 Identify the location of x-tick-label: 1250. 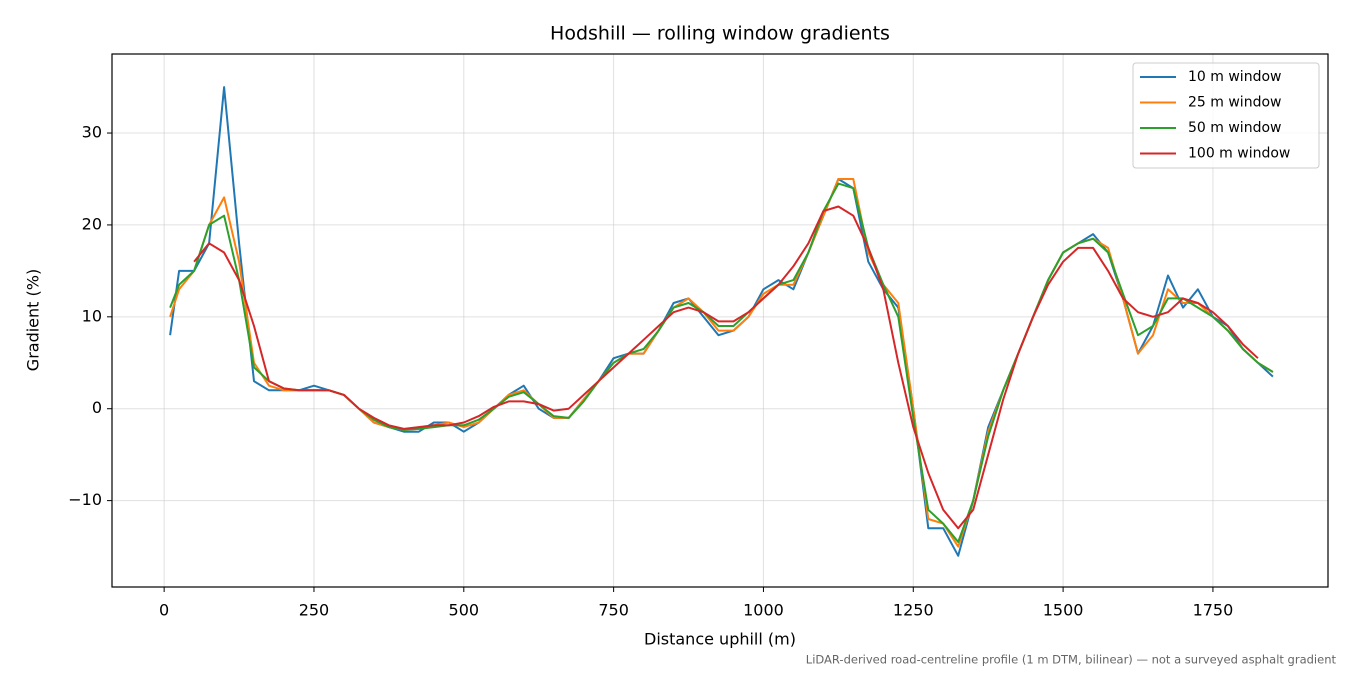
(913, 610).